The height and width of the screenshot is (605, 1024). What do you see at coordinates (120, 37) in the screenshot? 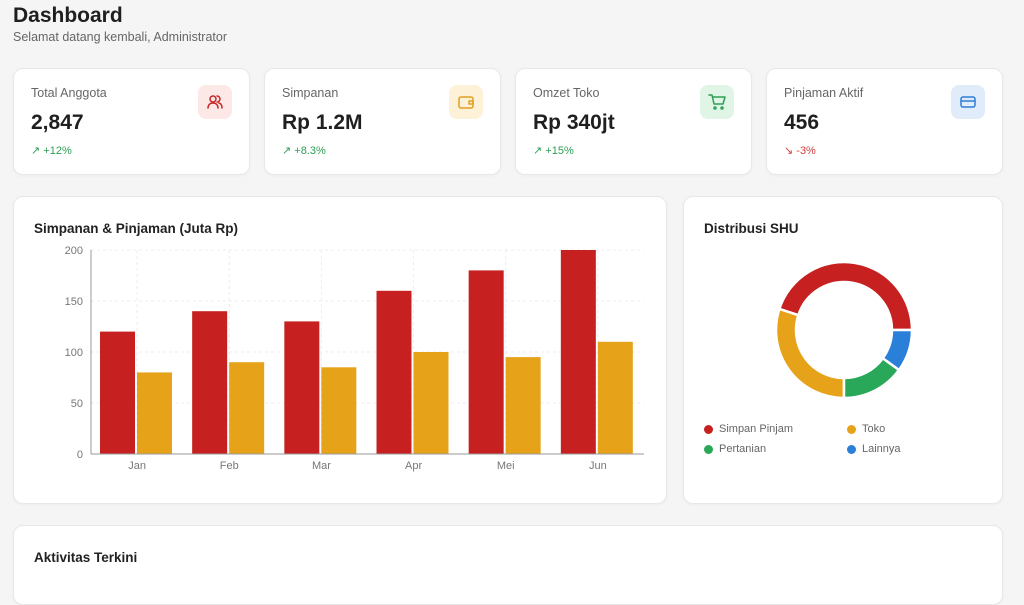
I see `page-subtitle: Selamat datang kembali, Administrator` at bounding box center [120, 37].